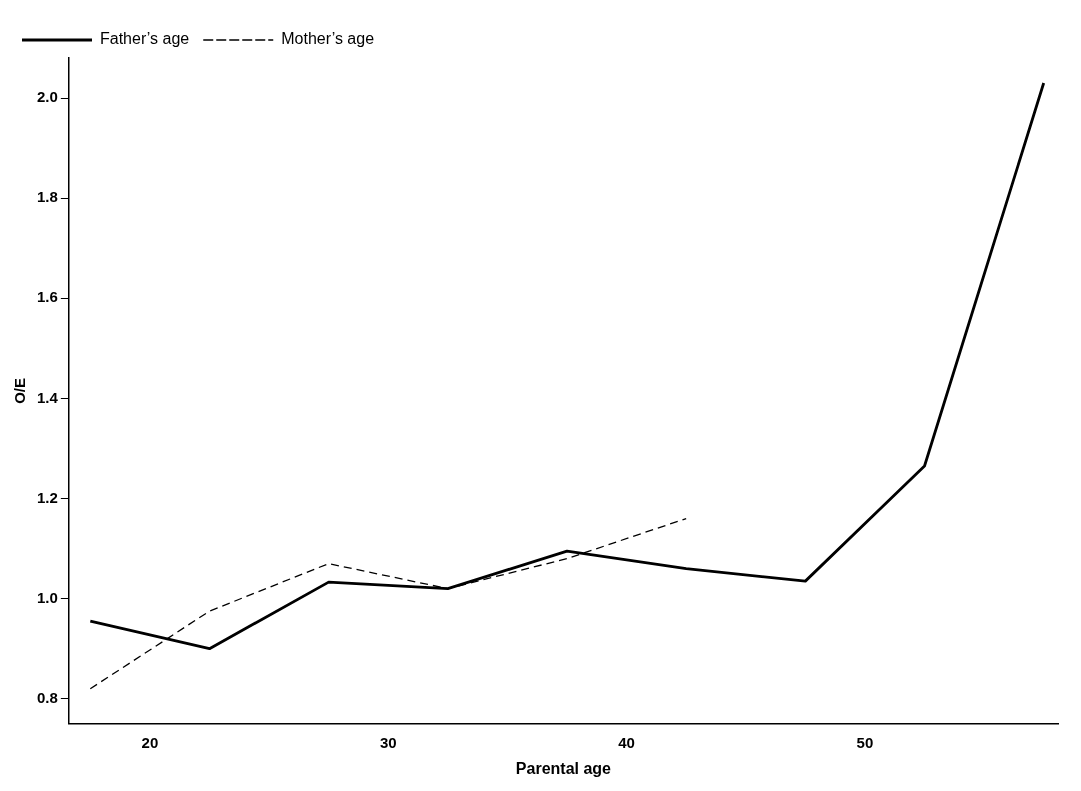 This screenshot has width=1081, height=791. What do you see at coordinates (328, 39) in the screenshot?
I see `legend-label: Mother’s age` at bounding box center [328, 39].